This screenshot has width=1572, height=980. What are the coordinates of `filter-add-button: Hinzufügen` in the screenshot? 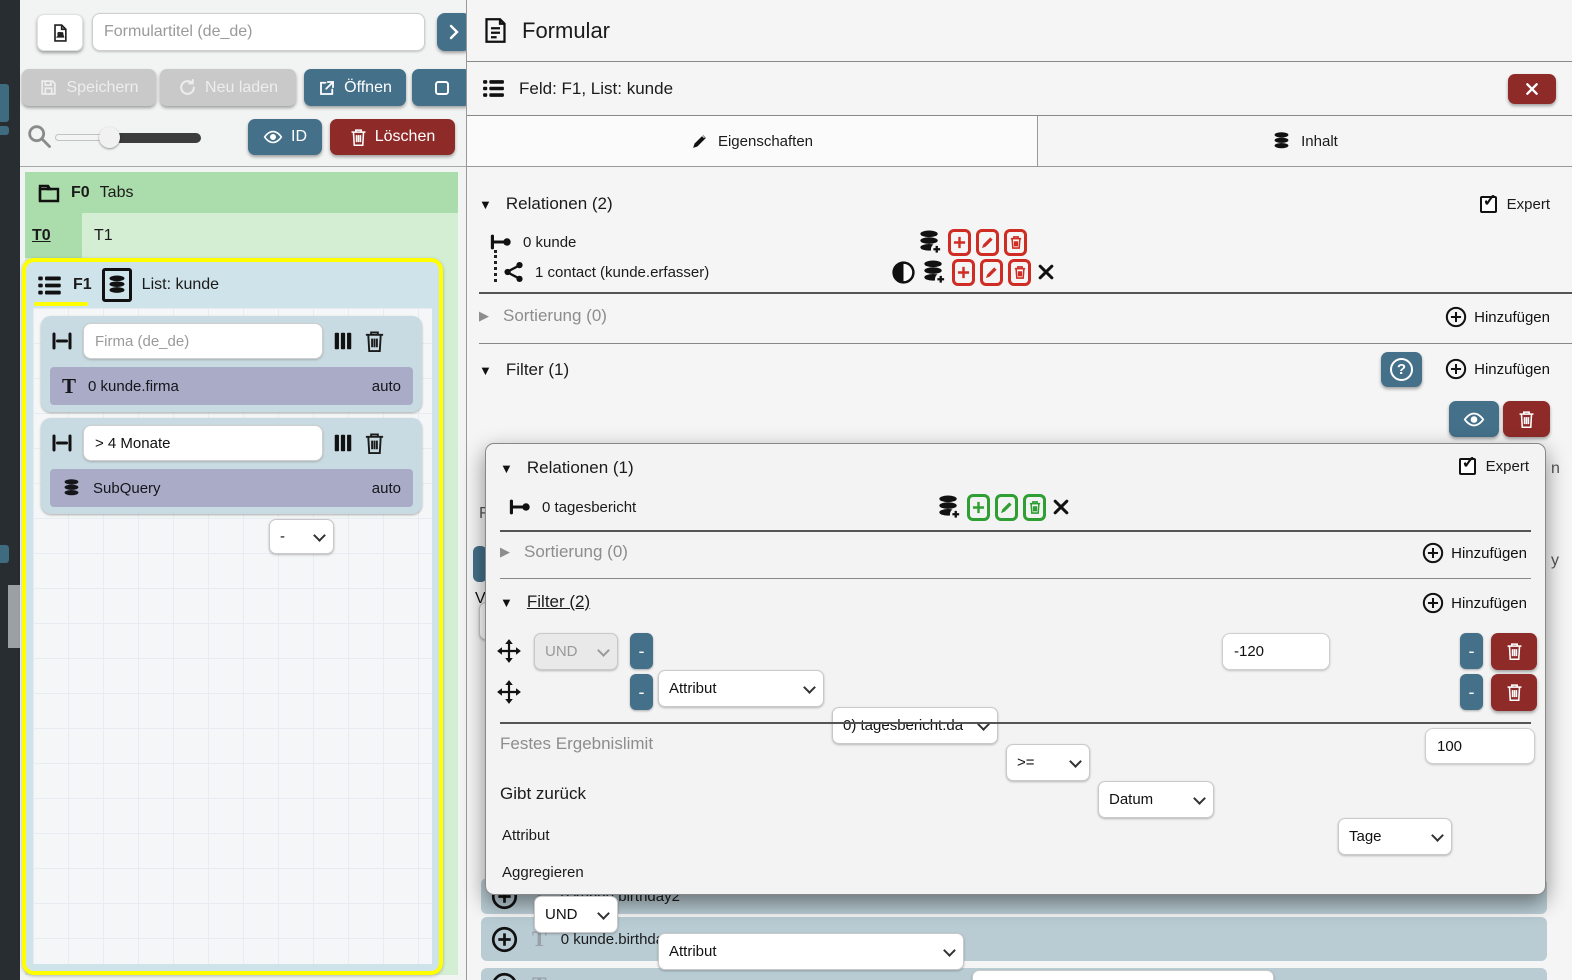 It's located at (1497, 369).